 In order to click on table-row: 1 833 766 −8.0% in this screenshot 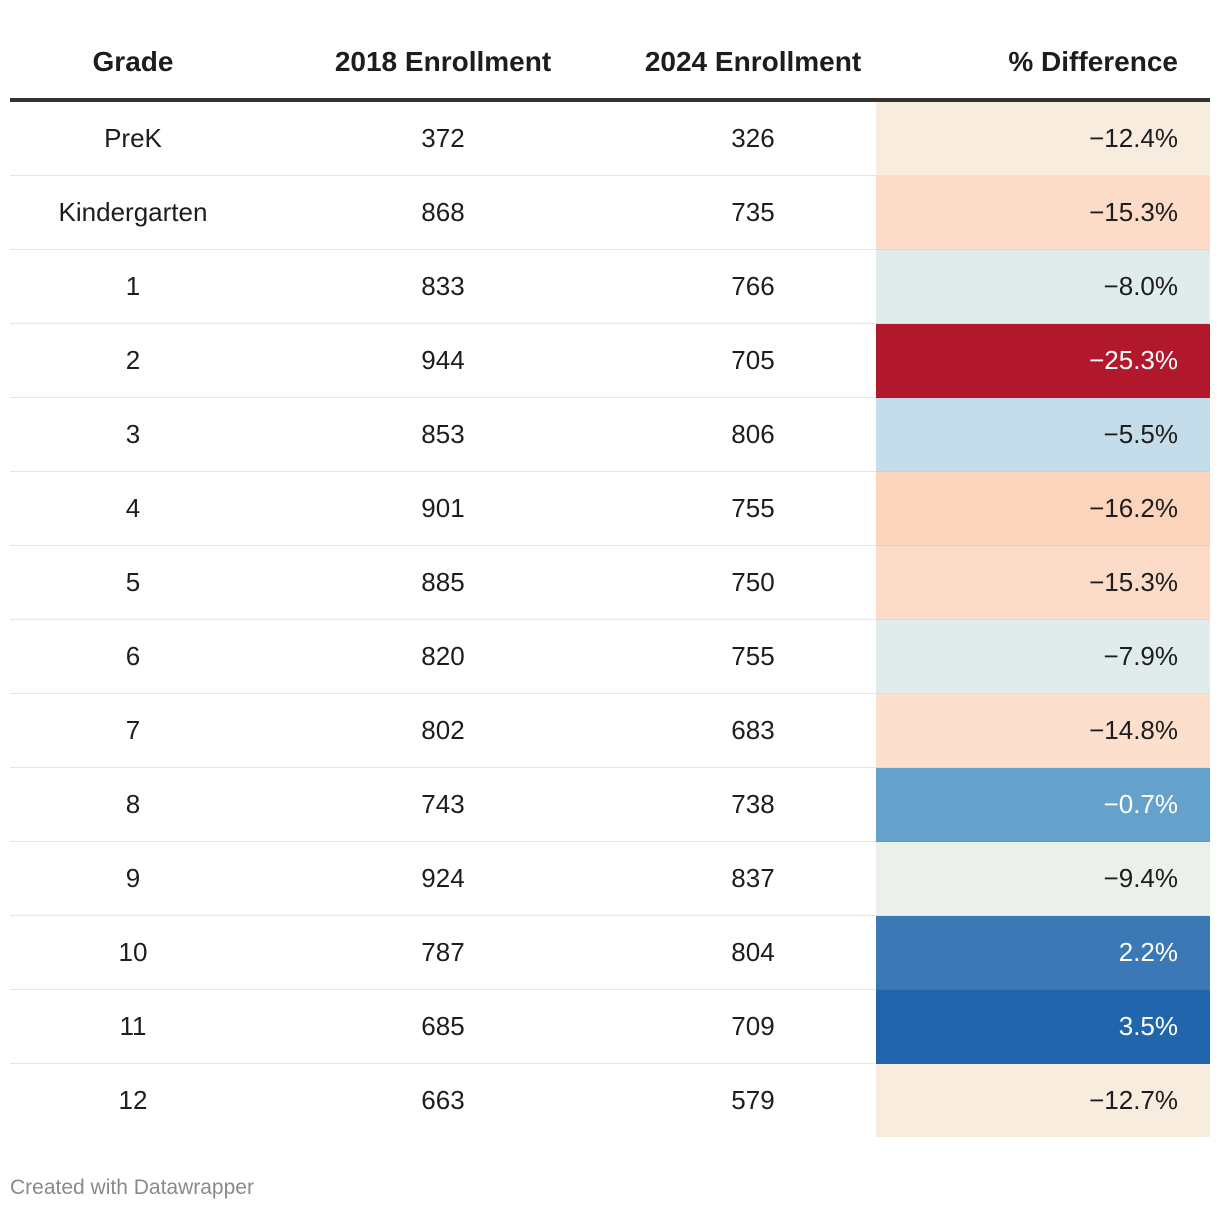, I will do `click(610, 286)`.